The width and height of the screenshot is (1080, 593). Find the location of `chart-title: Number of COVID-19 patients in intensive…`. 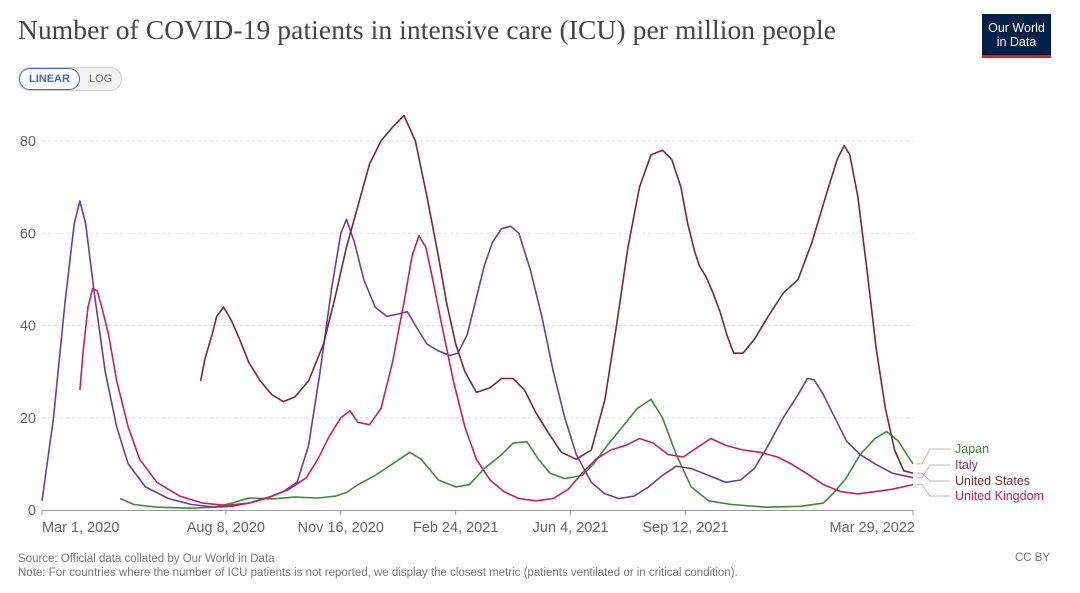

chart-title: Number of COVID-19 patients in intensive… is located at coordinates (427, 29).